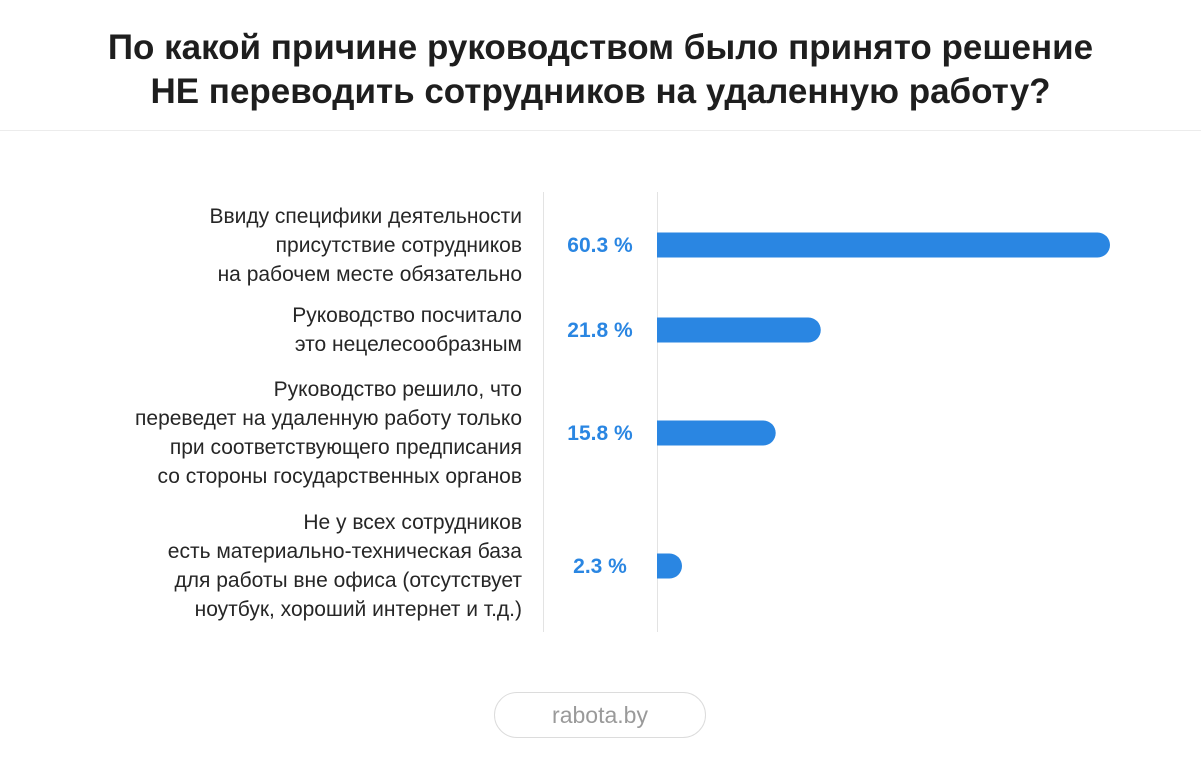 Image resolution: width=1201 pixels, height=760 pixels. What do you see at coordinates (600, 433) in the screenshot?
I see `value-label: 15.8 %` at bounding box center [600, 433].